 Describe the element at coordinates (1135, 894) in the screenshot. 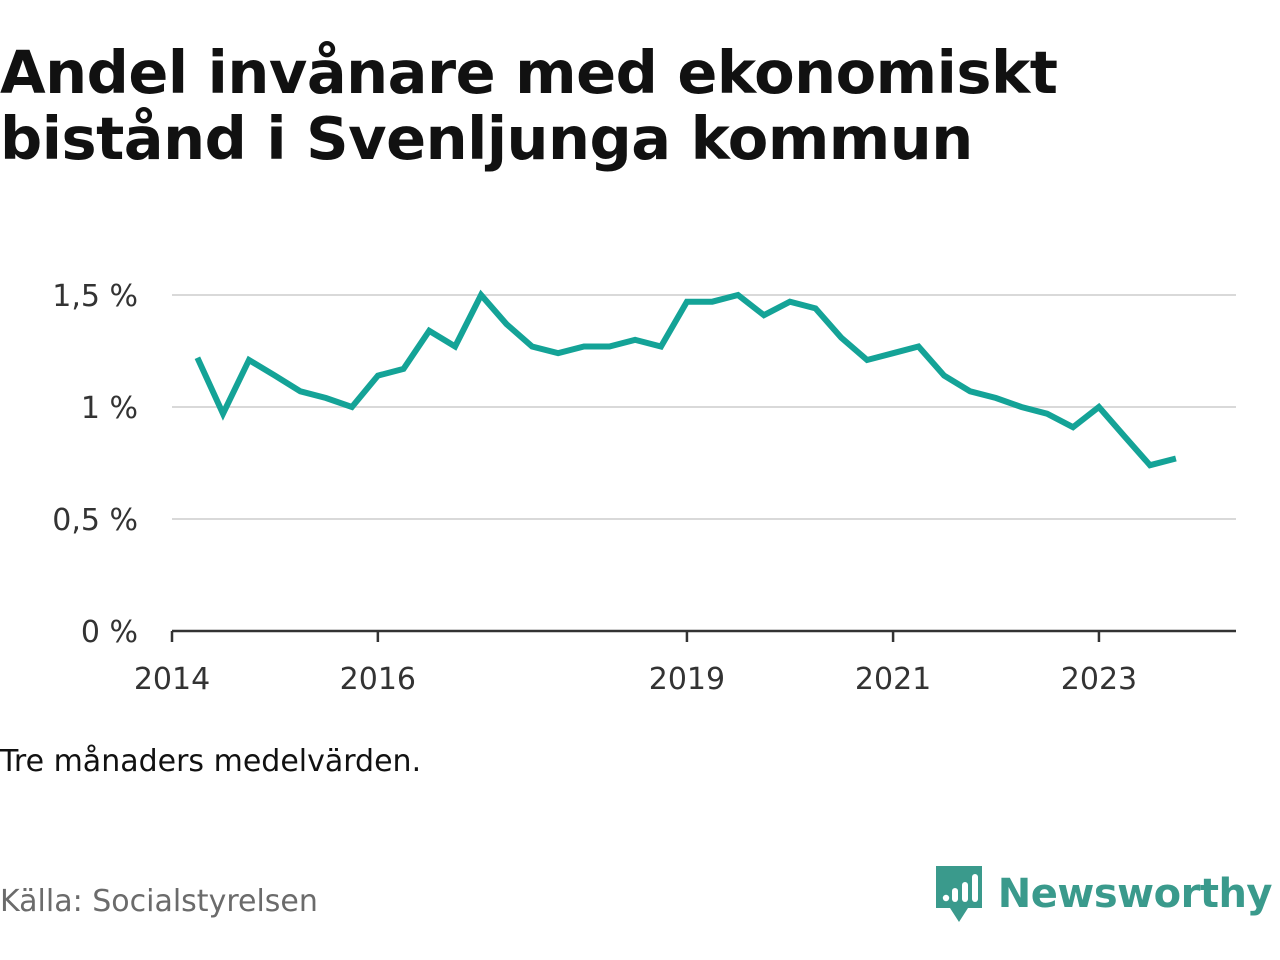

I see `brand-name: Newsworthy` at that location.